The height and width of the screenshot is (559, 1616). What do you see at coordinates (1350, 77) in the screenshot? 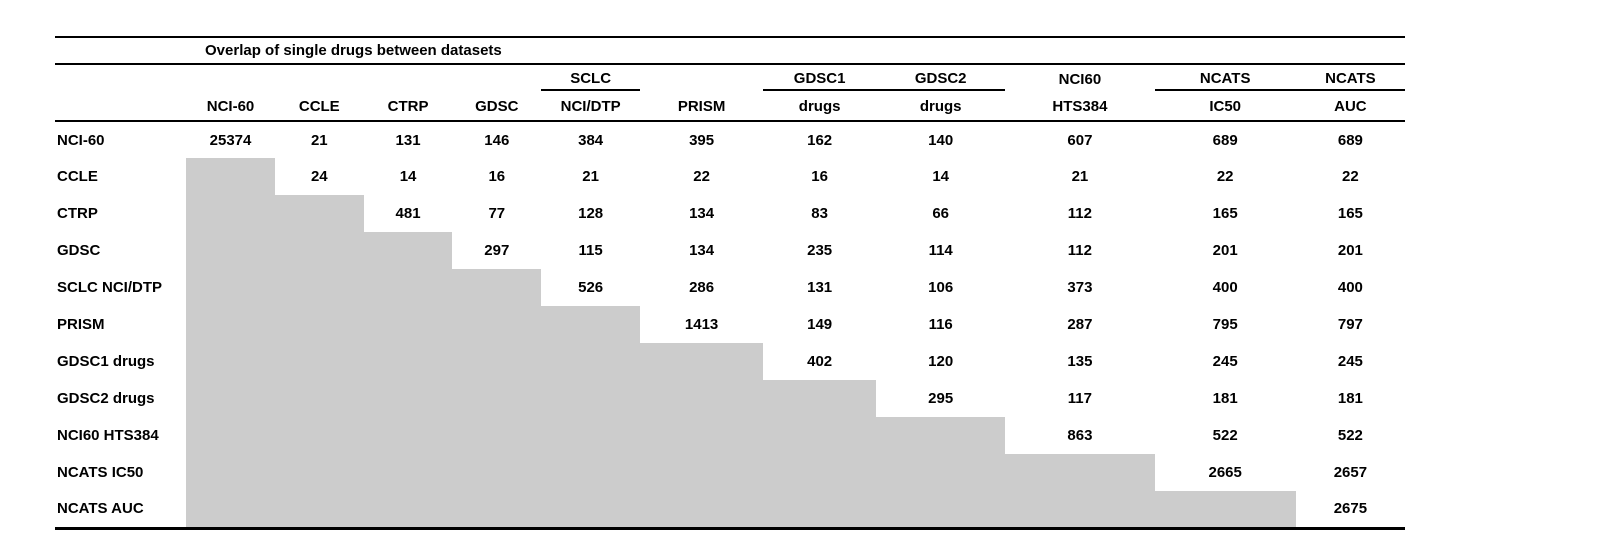
I see `column-group-ncats: NCATS` at bounding box center [1350, 77].